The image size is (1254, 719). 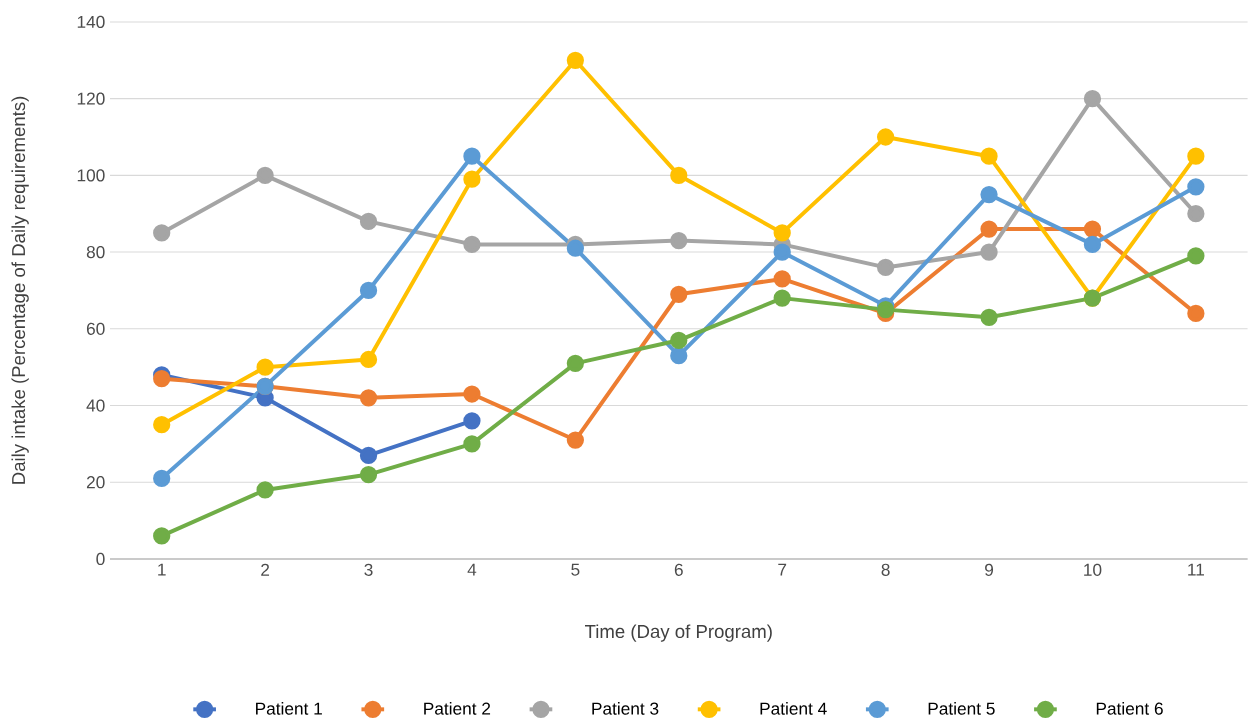 What do you see at coordinates (885, 569) in the screenshot?
I see `x-tick-label: 8` at bounding box center [885, 569].